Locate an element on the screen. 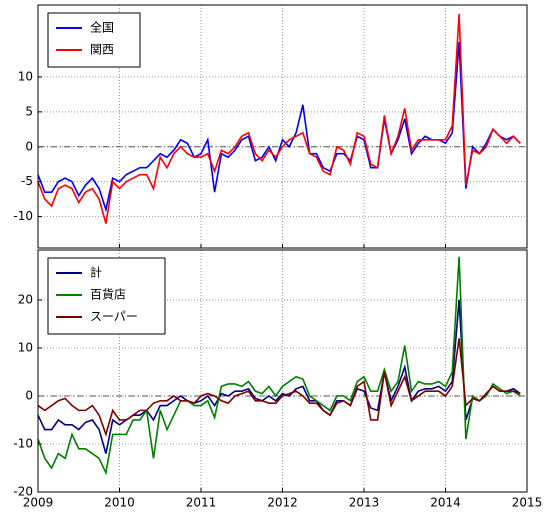 Image resolution: width=549 pixels, height=514 pixels. y-tick-label: -5 is located at coordinates (27, 181).